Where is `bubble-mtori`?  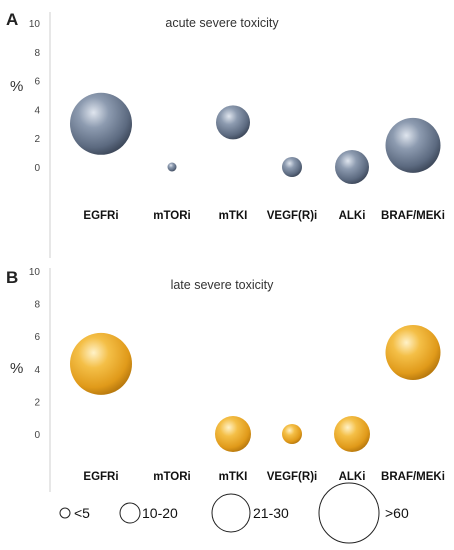
bubble-mtori is located at coordinates (172, 167).